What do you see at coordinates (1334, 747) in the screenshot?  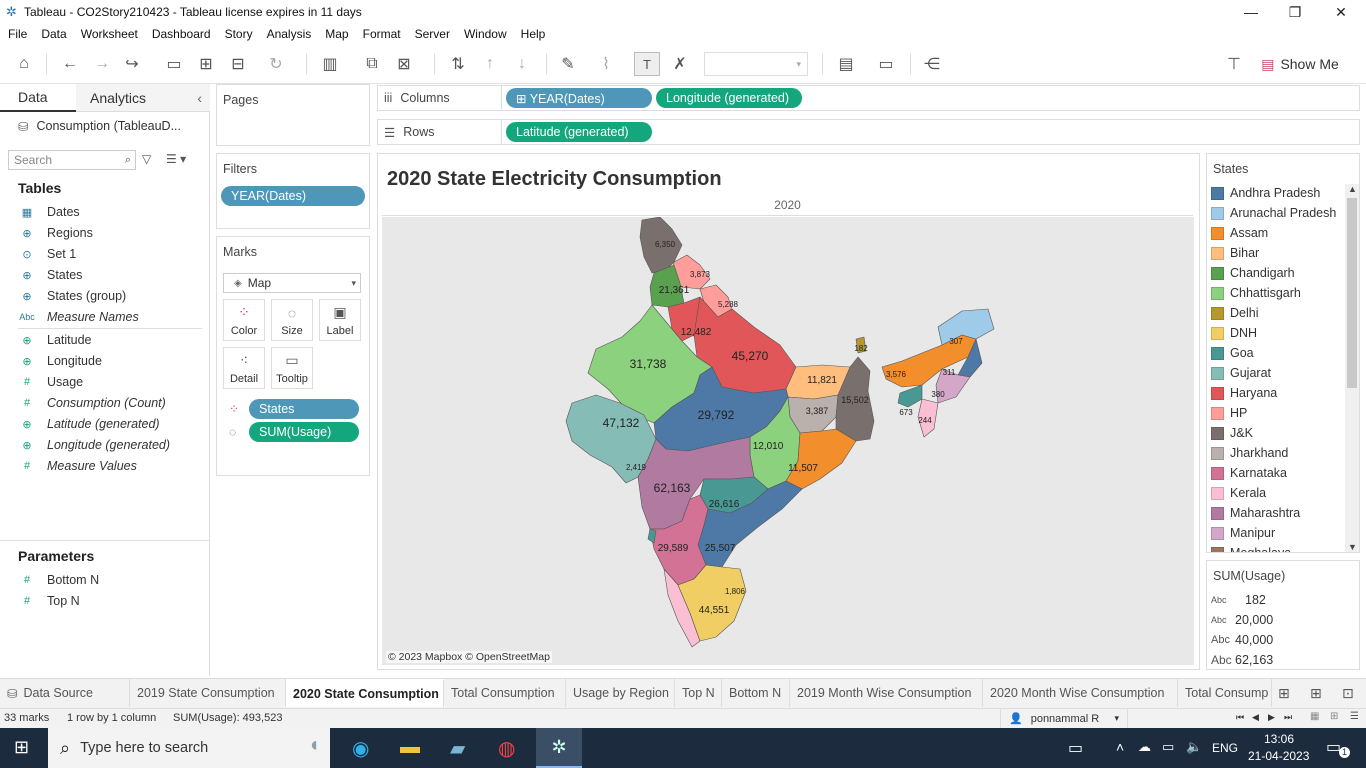 I see `notification-icon: ▭` at bounding box center [1334, 747].